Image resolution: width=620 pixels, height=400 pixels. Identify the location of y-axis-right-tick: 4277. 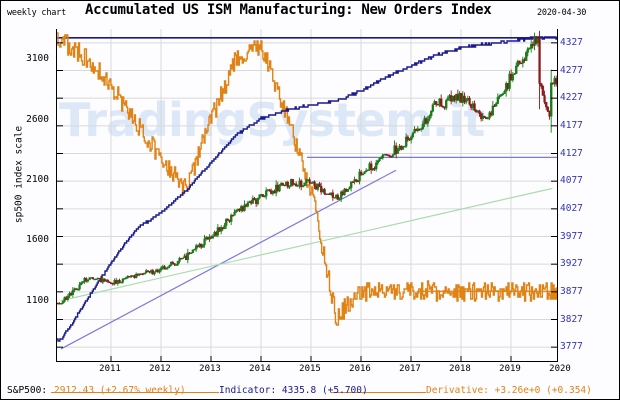
(571, 70).